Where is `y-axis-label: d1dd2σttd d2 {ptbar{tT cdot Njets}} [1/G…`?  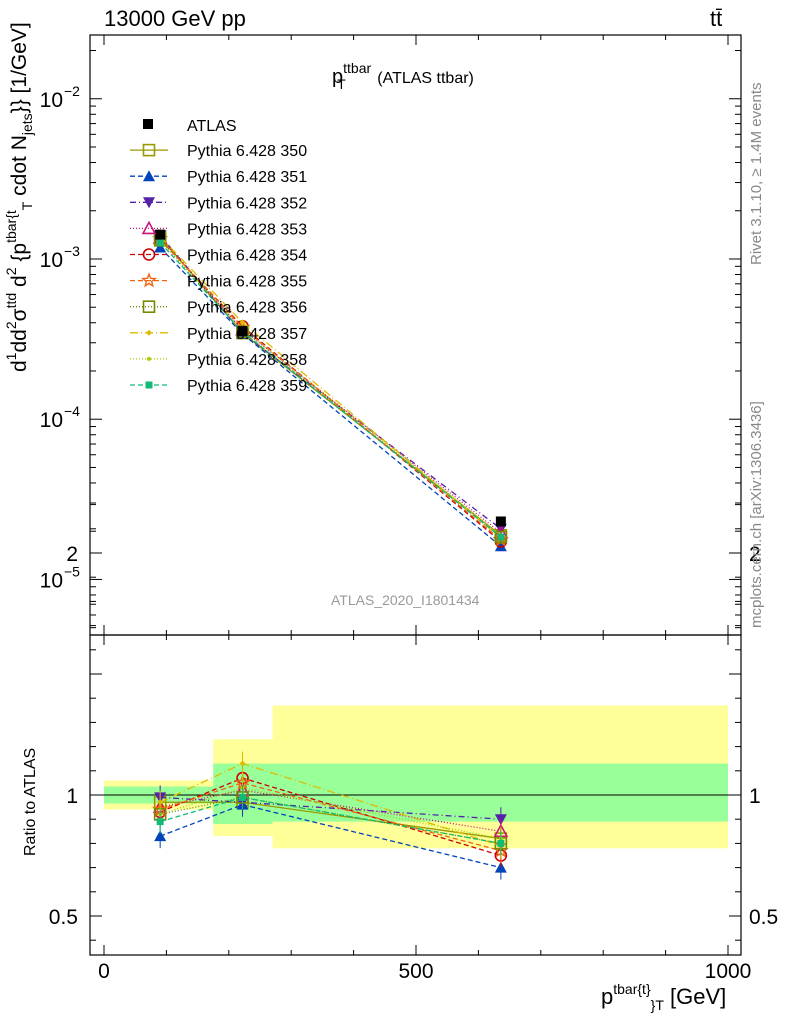 y-axis-label: d1dd2σttd d2 {ptbar{tT cdot Njets}} [1/G… is located at coordinates (19, 197).